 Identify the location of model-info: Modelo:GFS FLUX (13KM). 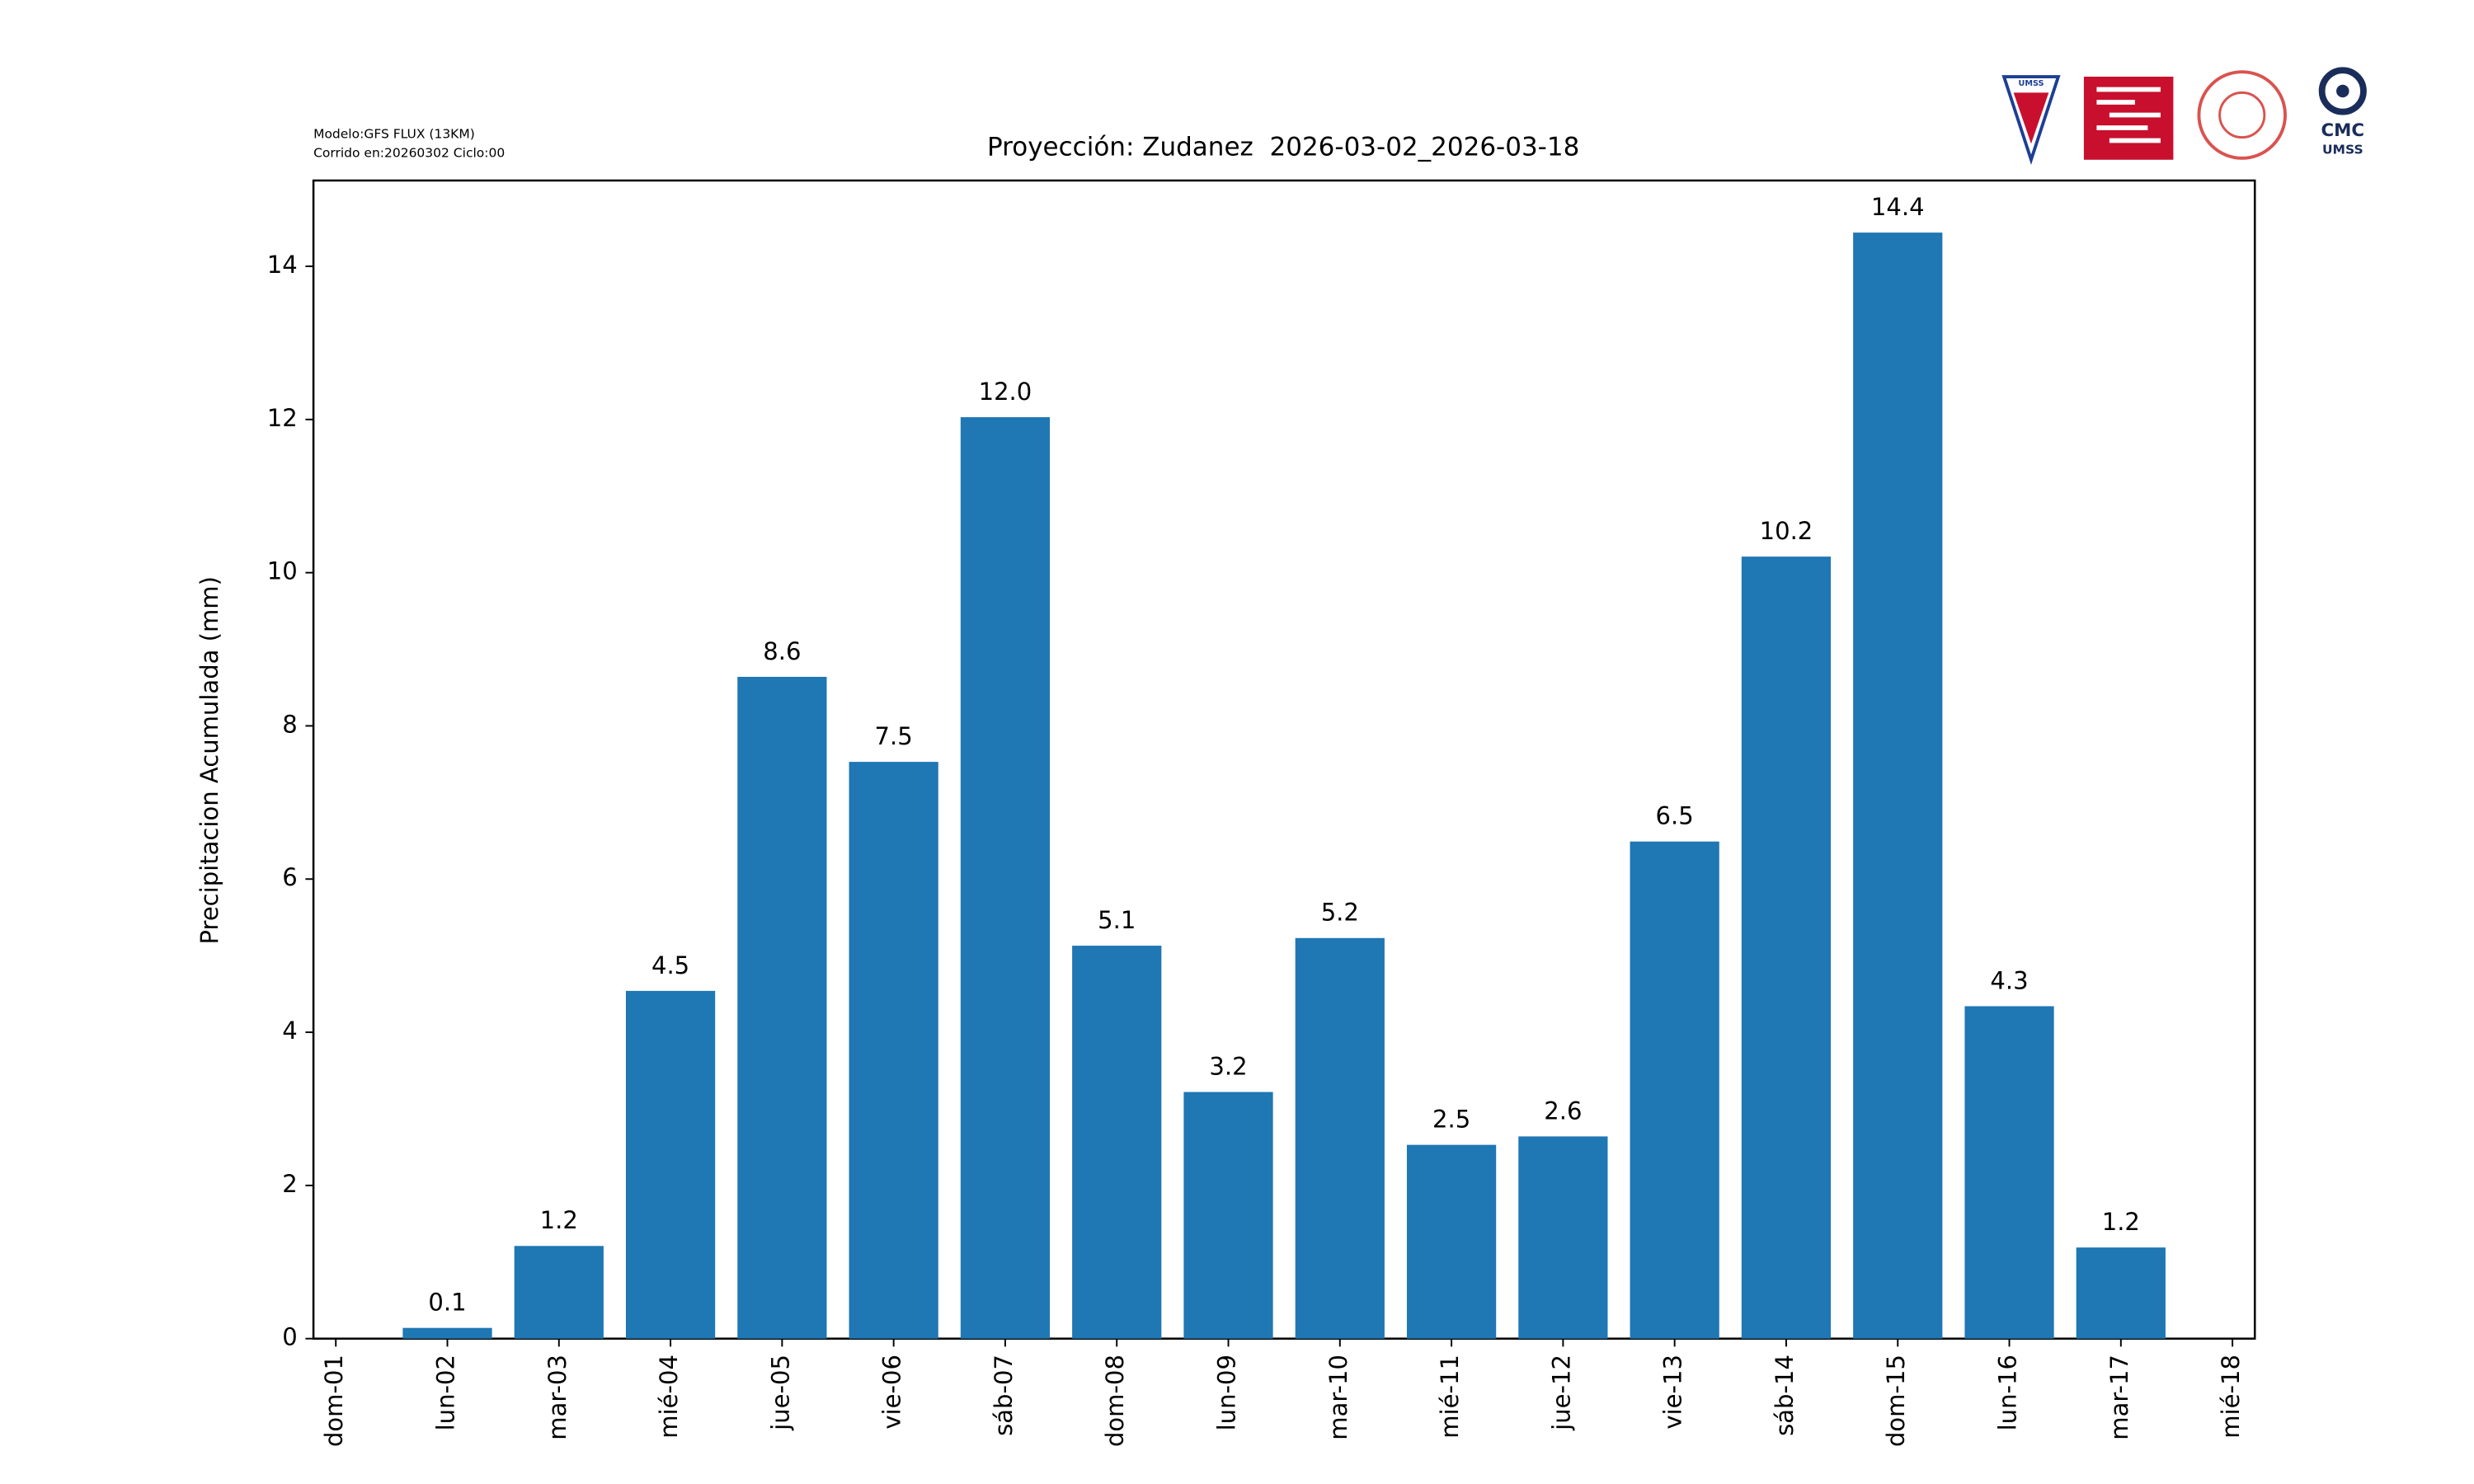
(394, 133).